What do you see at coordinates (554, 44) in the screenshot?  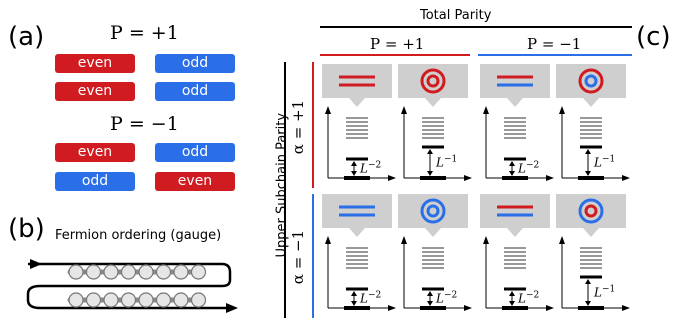 I see `col-header-p-minus: P = −1` at bounding box center [554, 44].